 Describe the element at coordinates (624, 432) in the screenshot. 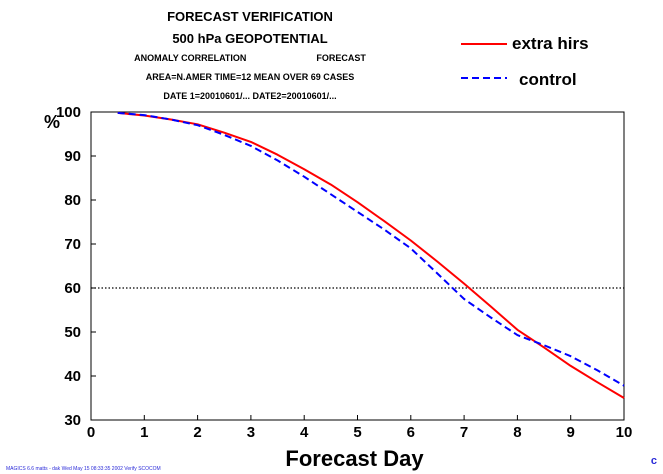

I see `x-tick-label: 10` at that location.